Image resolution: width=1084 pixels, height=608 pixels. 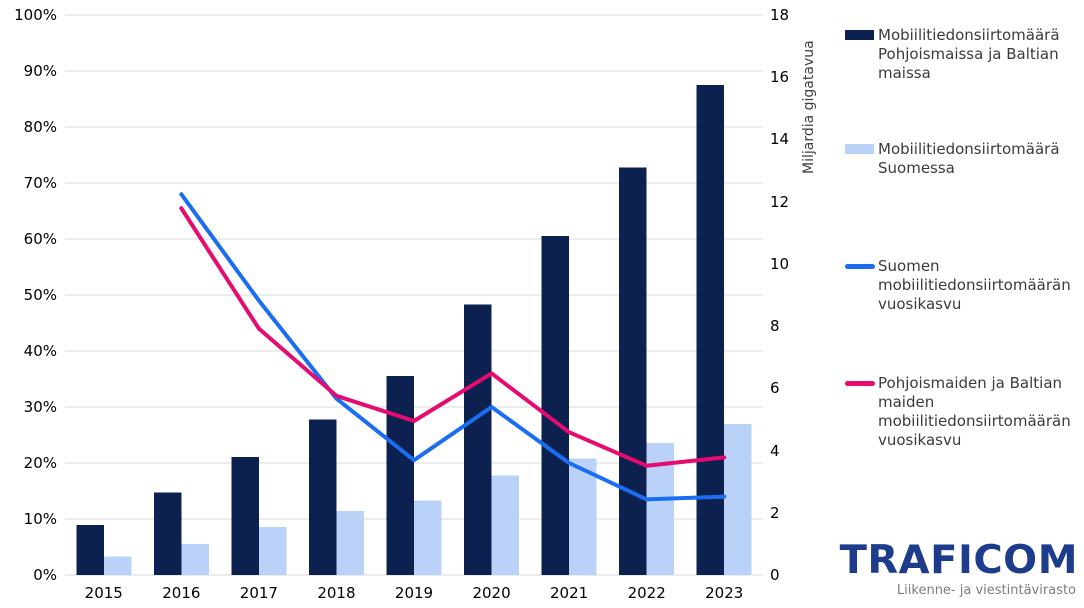 What do you see at coordinates (414, 593) in the screenshot?
I see `x-axis-label: 2019` at bounding box center [414, 593].